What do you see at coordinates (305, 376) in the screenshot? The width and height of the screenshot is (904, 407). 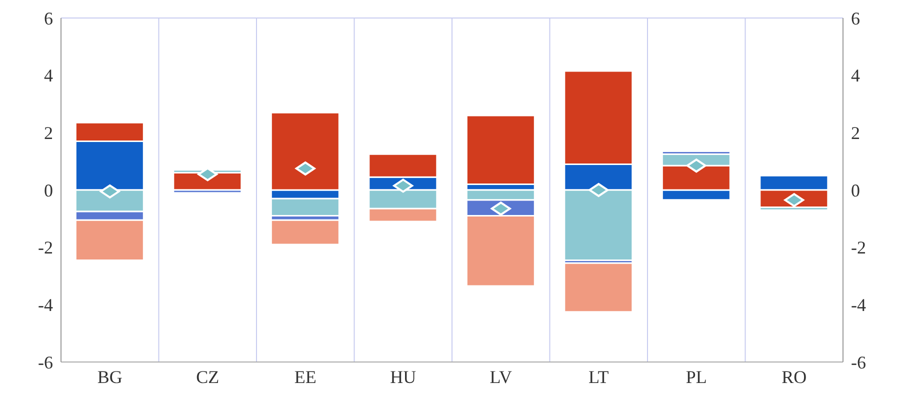 I see `x-tick-label: EE` at bounding box center [305, 376].